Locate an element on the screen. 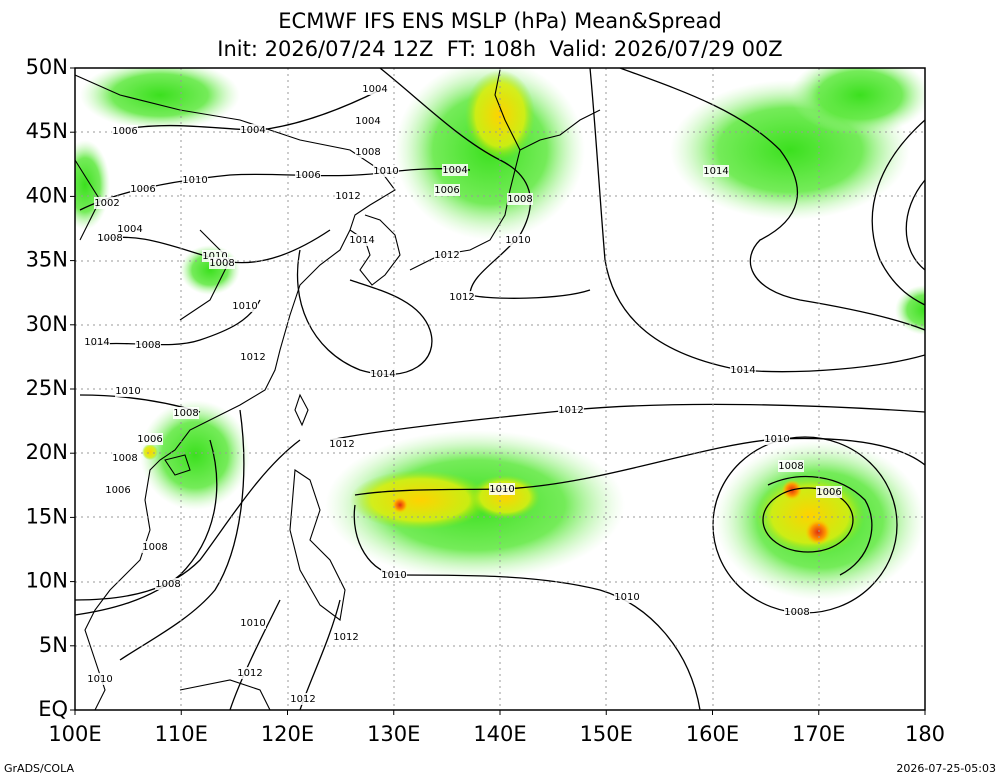 Image resolution: width=1000 pixels, height=783 pixels. longitude-labels: 100E 110E 120E 130E 140E 150E 160E 170E 180 is located at coordinates (496, 728).